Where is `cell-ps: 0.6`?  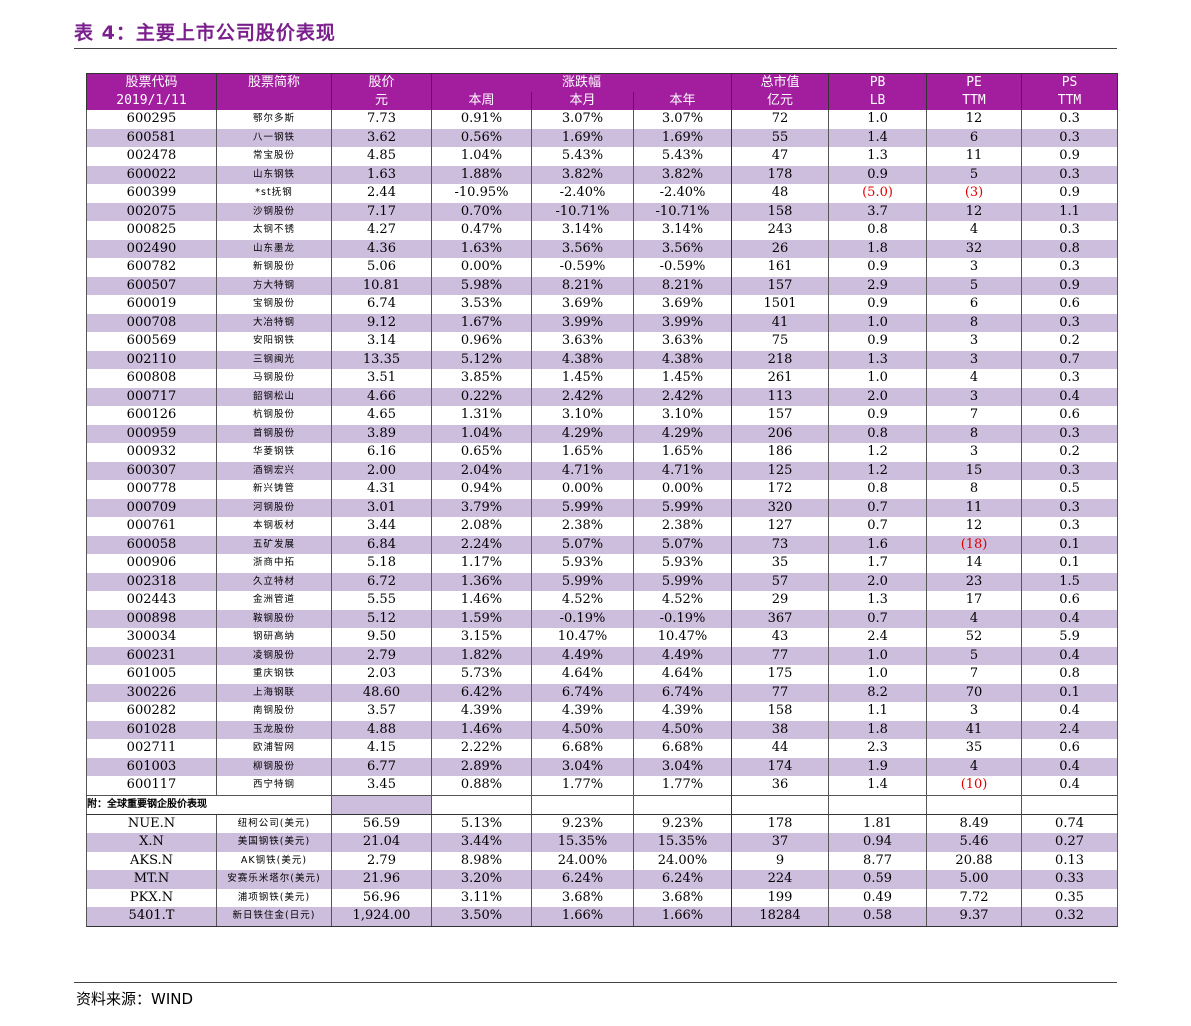
cell-ps: 0.6 is located at coordinates (1070, 304).